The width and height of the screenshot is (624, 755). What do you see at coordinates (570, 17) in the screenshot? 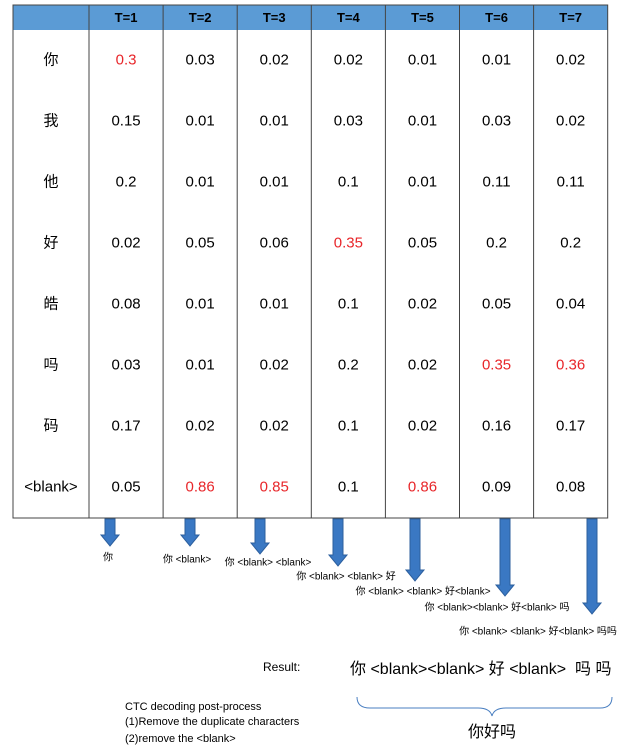
I see `column-header: T=7` at bounding box center [570, 17].